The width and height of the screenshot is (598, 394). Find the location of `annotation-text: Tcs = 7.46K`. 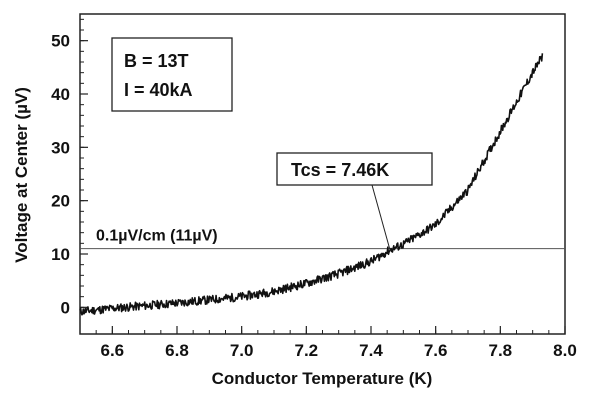

annotation-text: Tcs = 7.46K is located at coordinates (340, 170).